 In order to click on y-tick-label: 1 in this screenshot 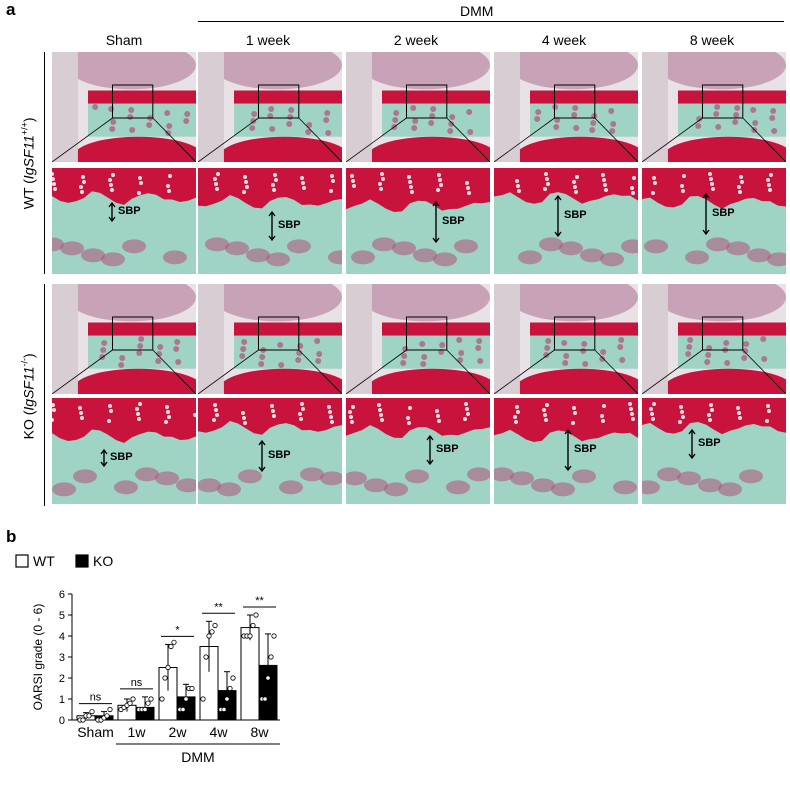, I will do `click(62, 700)`.